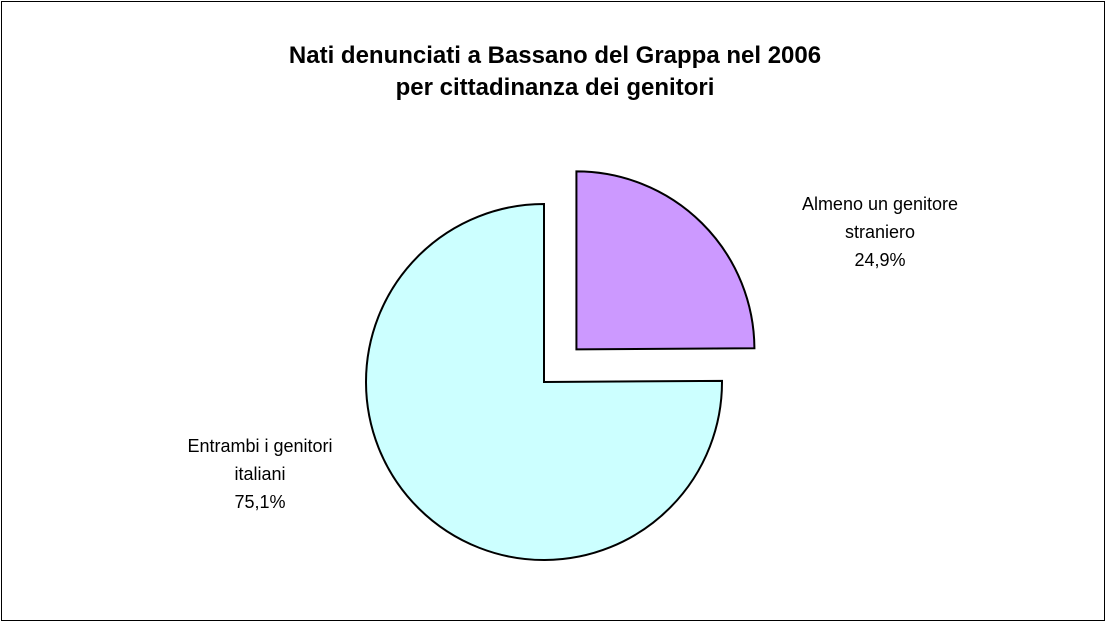  What do you see at coordinates (880, 204) in the screenshot?
I see `data-label-line: Almeno un genitore` at bounding box center [880, 204].